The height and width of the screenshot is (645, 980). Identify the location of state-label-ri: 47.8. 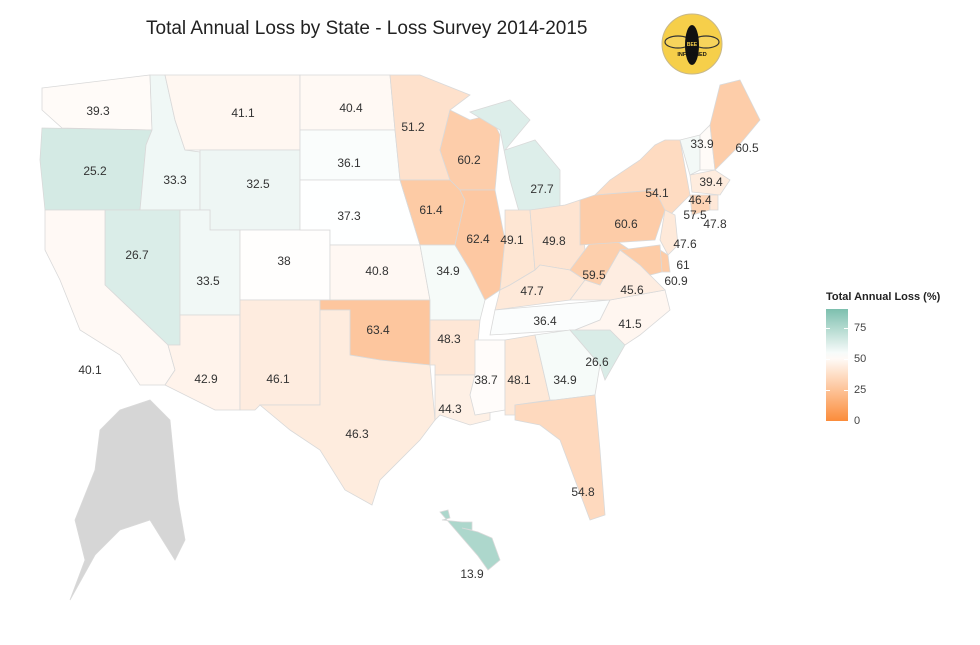
(715, 224).